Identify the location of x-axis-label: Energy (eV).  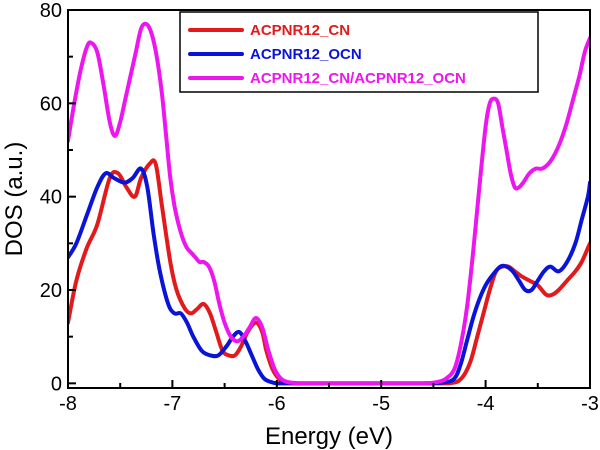
(329, 436).